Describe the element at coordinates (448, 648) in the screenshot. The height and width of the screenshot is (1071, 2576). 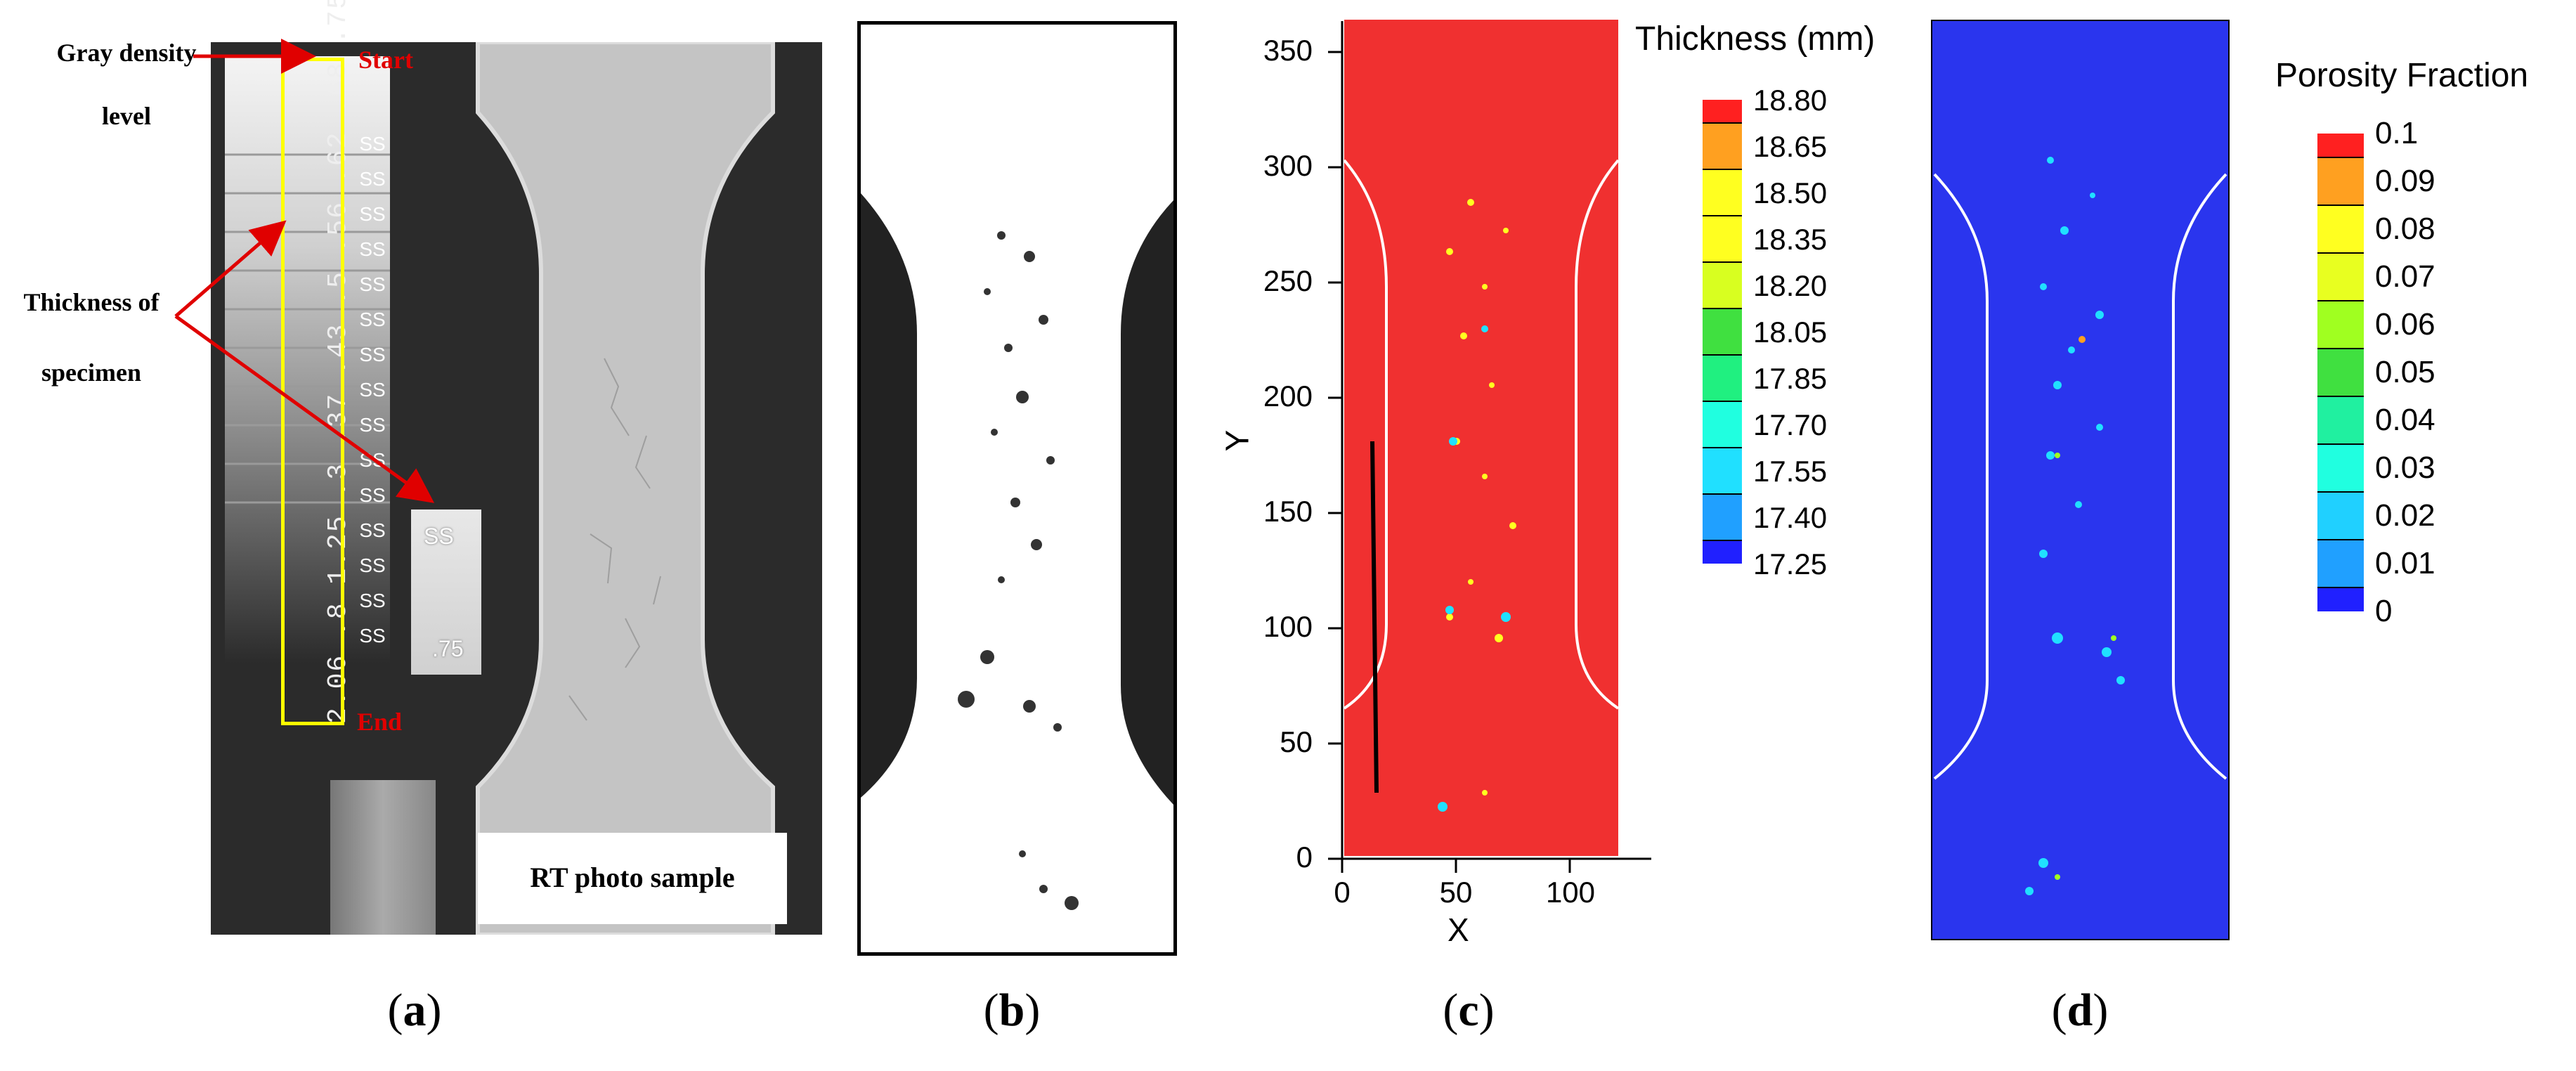
I see `plate-value-label: .75` at that location.